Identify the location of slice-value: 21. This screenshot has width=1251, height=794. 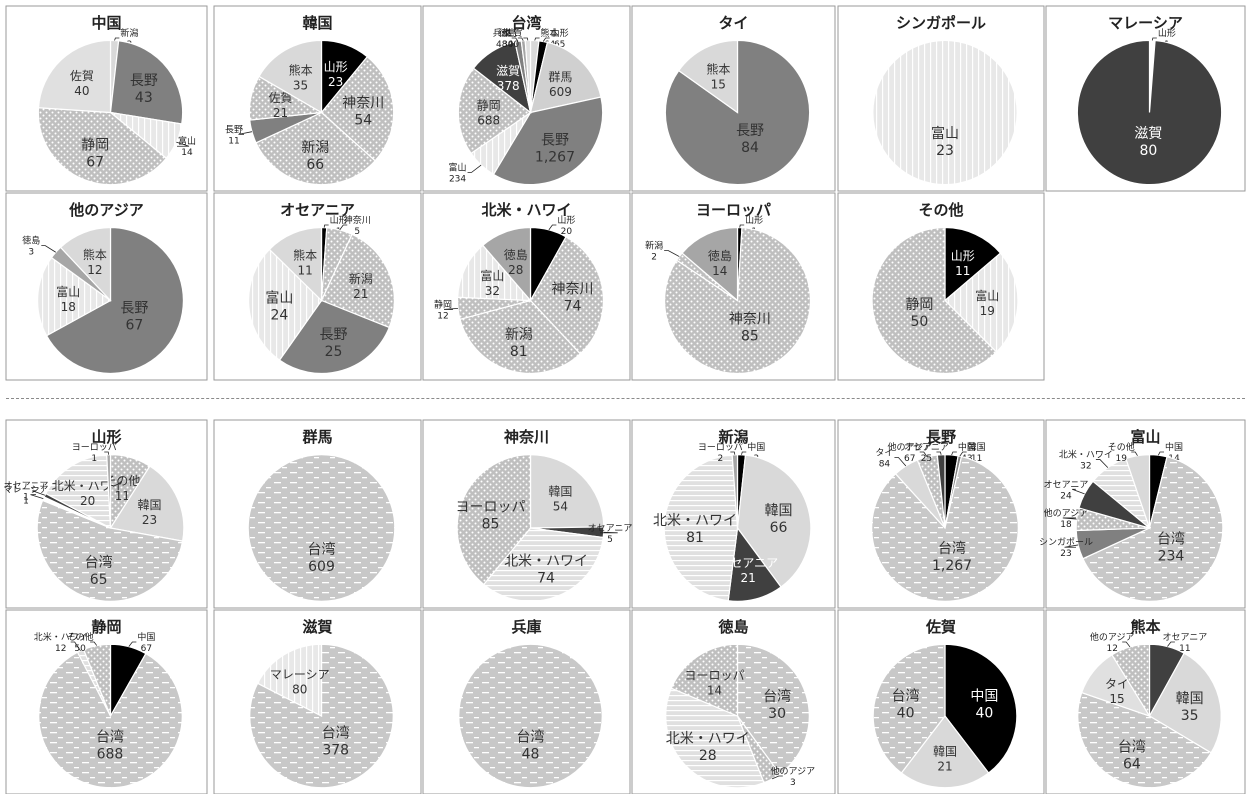
(748, 578).